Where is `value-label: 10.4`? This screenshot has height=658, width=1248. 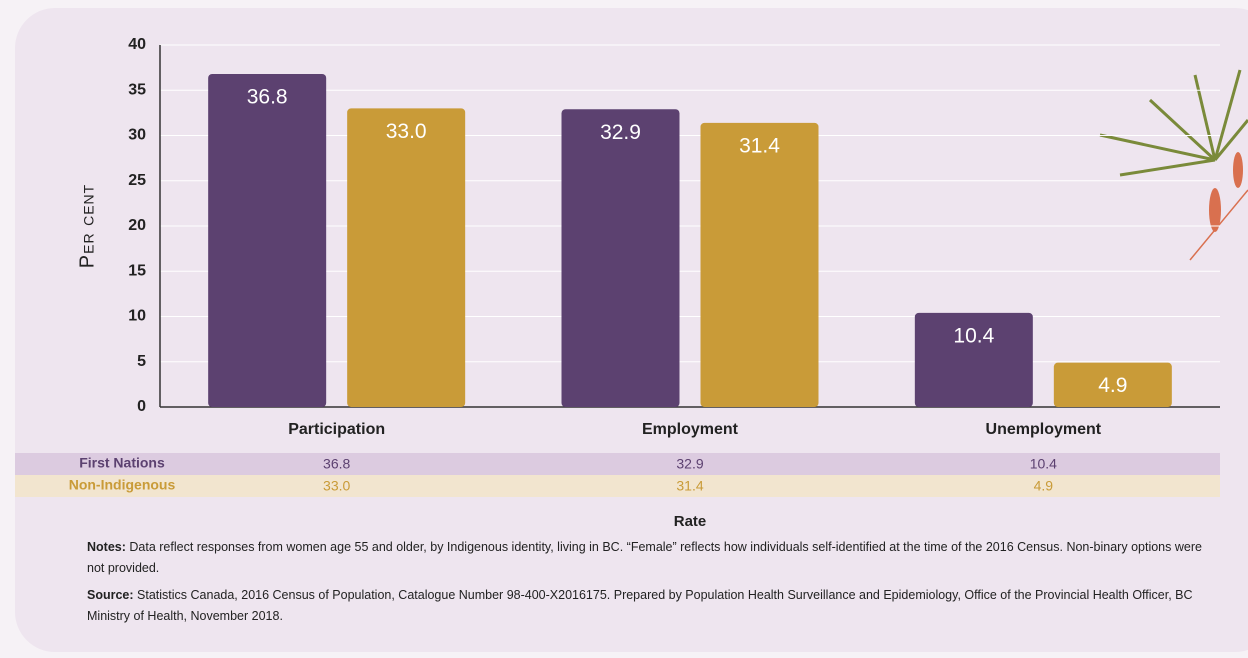
value-label: 10.4 is located at coordinates (973, 335).